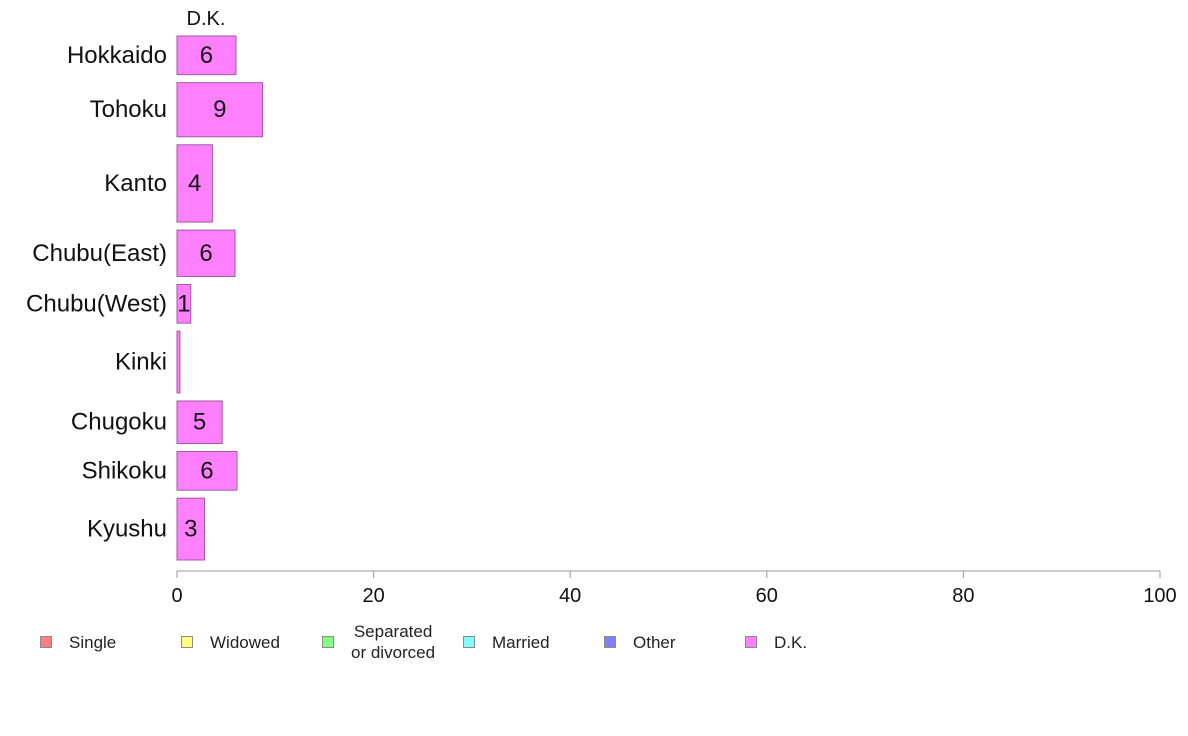  I want to click on data-label: 5, so click(199, 422).